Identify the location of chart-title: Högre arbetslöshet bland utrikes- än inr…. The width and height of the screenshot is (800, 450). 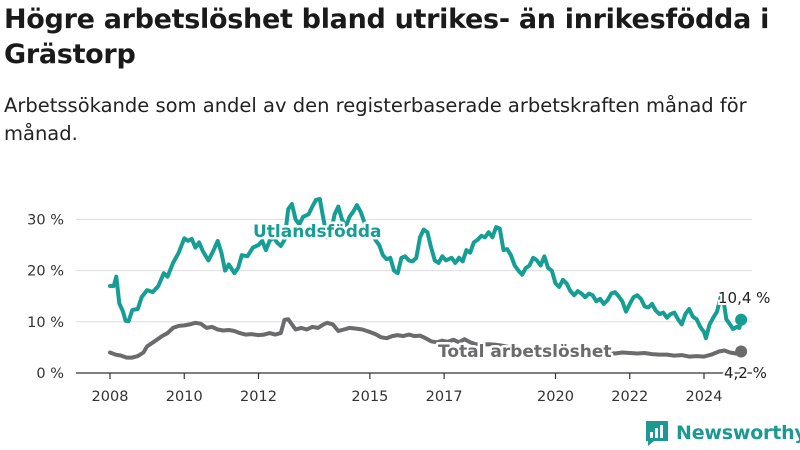
(387, 37).